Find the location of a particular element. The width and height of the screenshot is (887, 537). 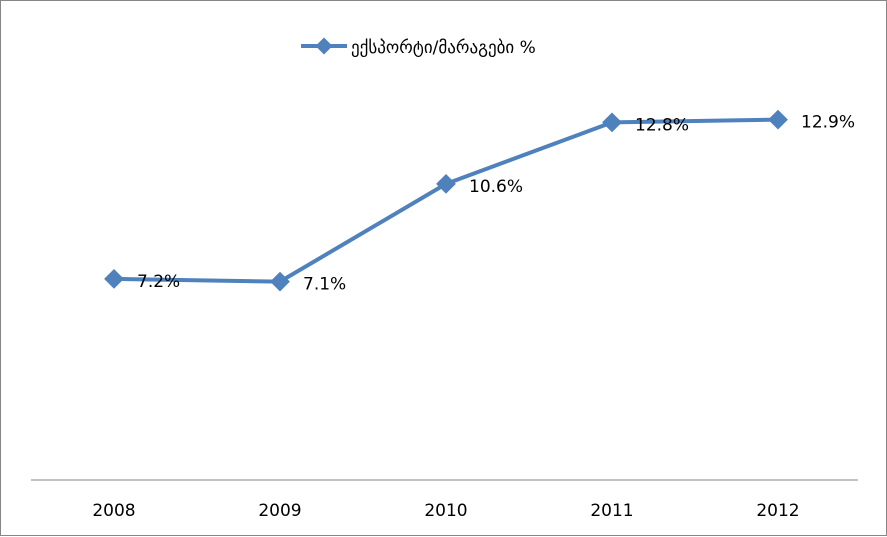

data-label: 10.6% is located at coordinates (496, 187).